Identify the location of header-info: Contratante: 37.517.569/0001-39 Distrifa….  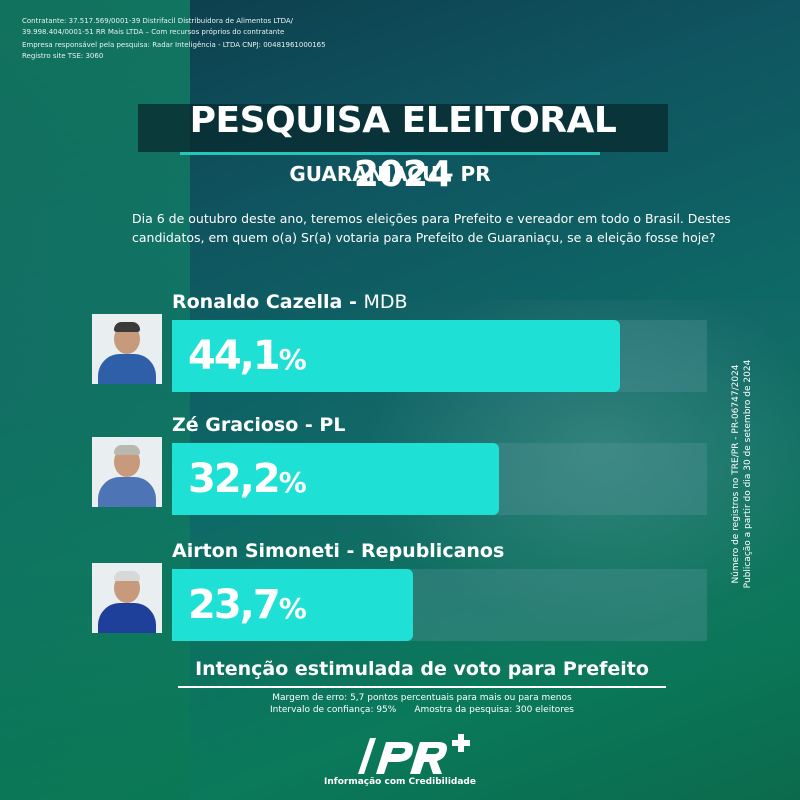
(232, 38).